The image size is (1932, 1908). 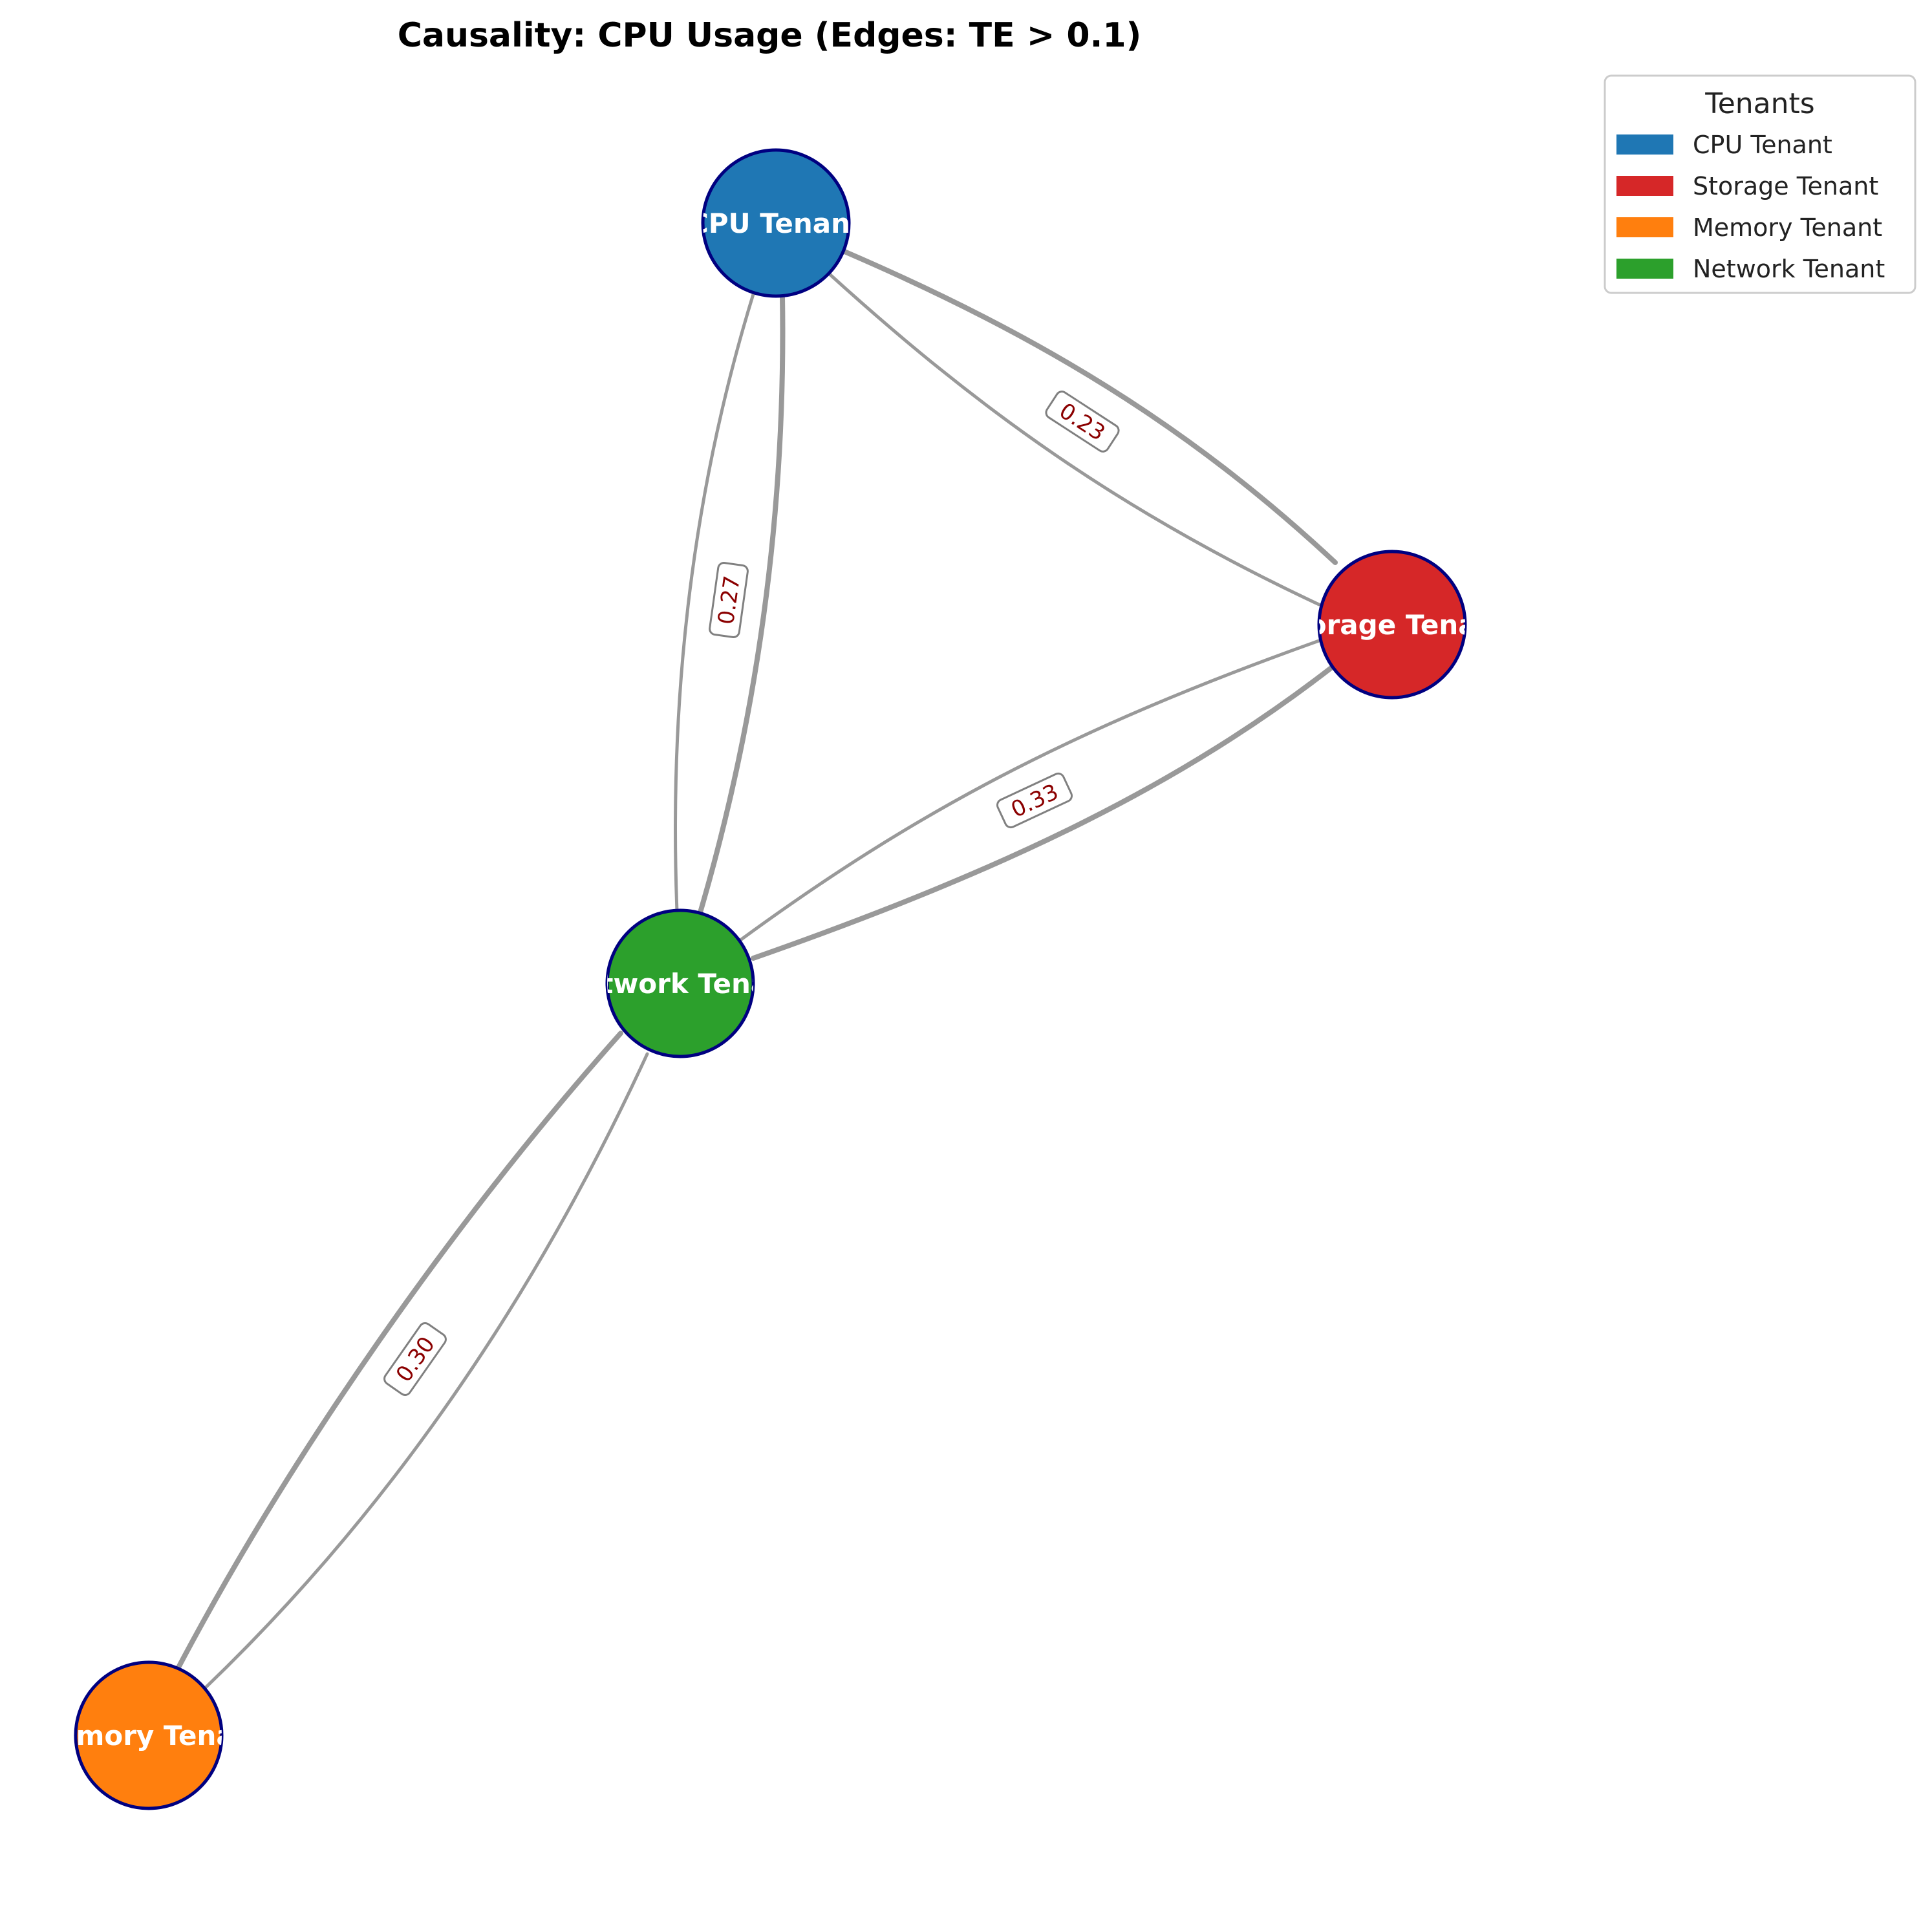 I want to click on legend-frame, so click(x=1760, y=184).